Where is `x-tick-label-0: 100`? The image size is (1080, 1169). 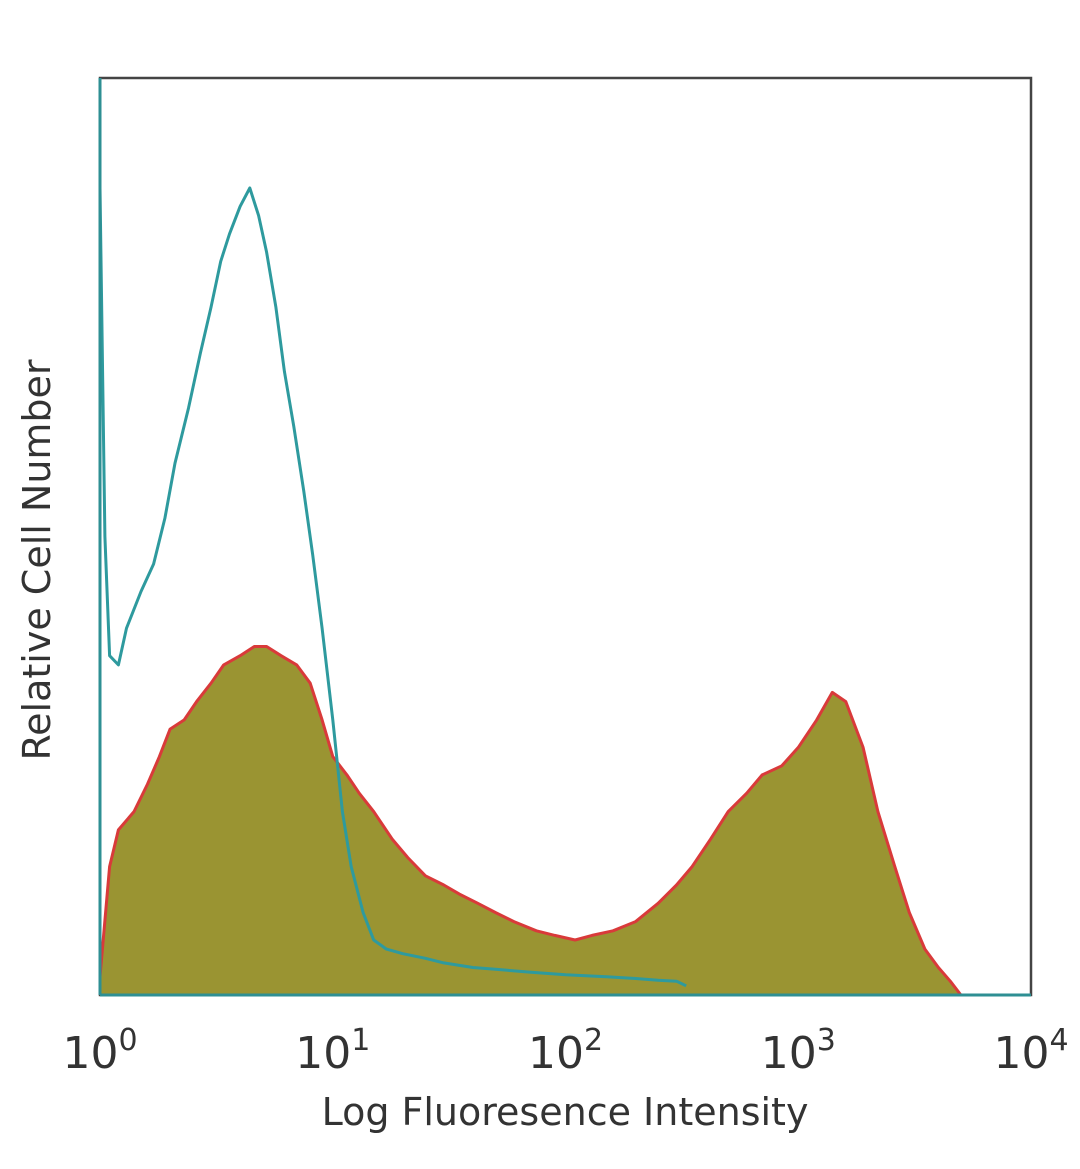
x-tick-label-0: 100 is located at coordinates (99, 1051).